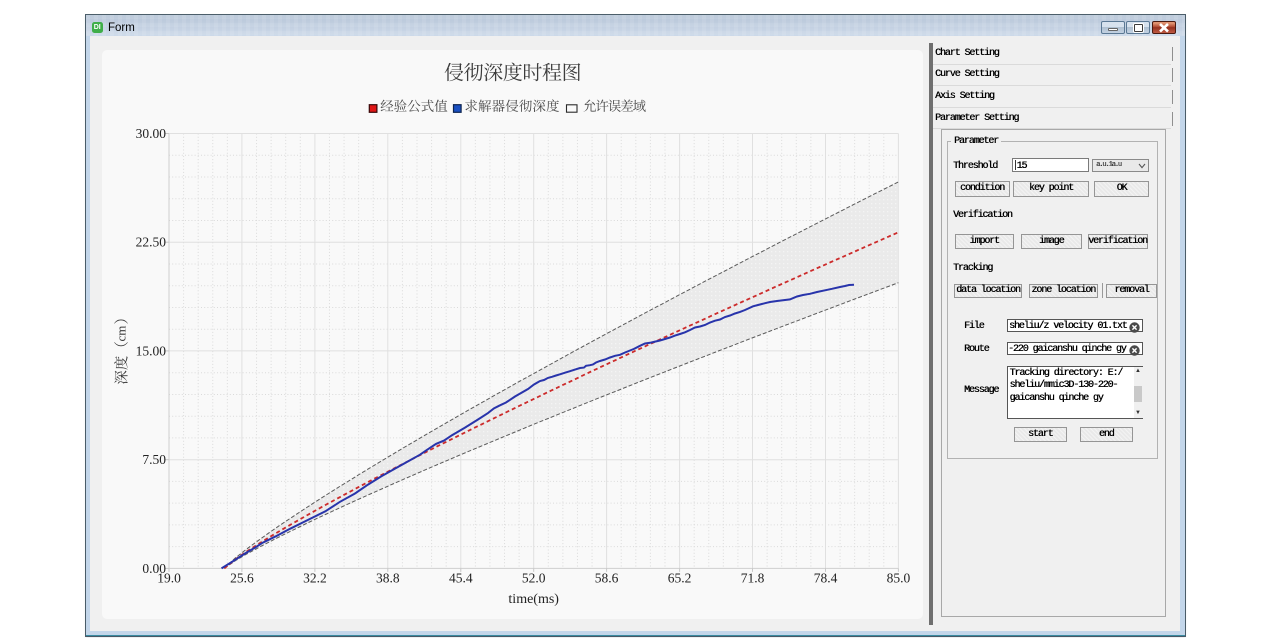 This screenshot has width=1276, height=638. I want to click on svg-text: 85.0, so click(899, 578).